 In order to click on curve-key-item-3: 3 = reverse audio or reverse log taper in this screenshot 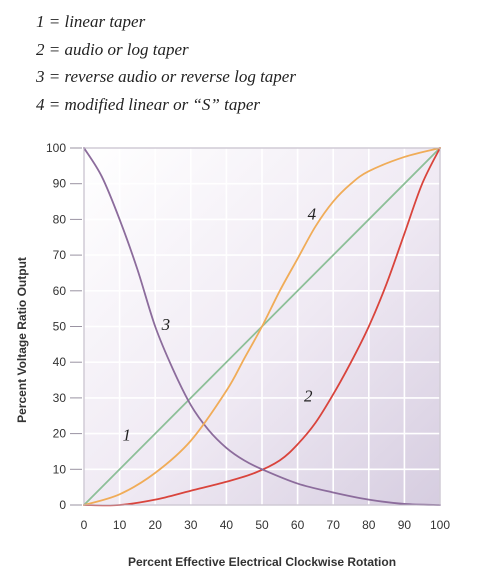, I will do `click(166, 76)`.